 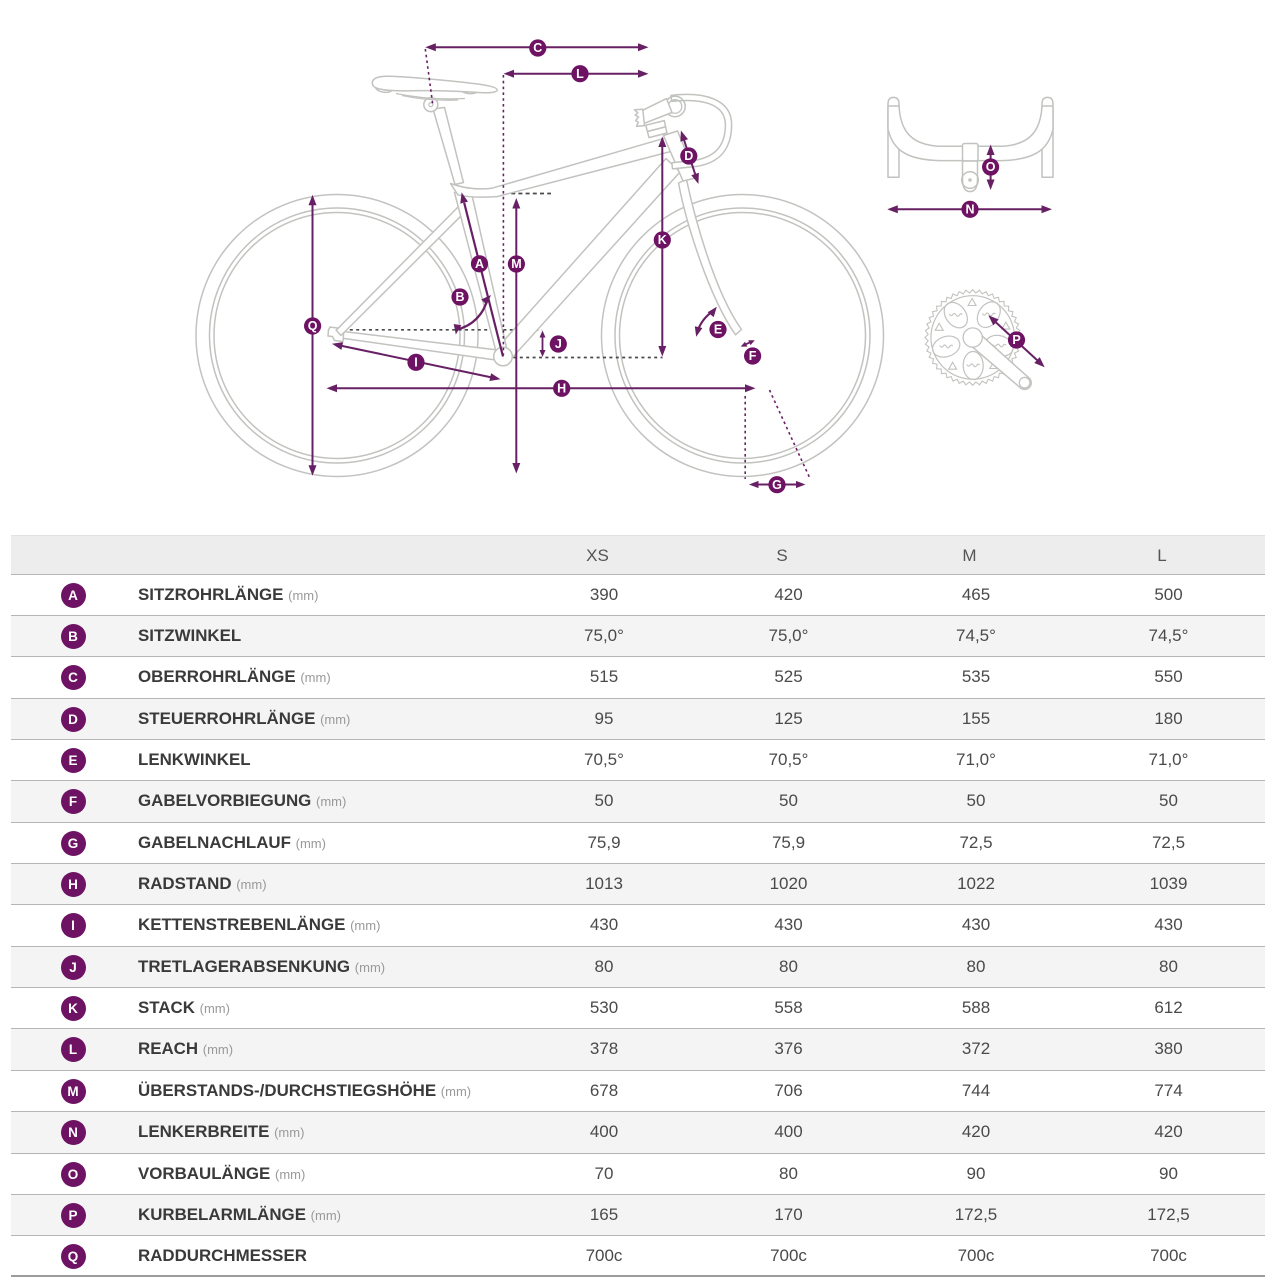 I want to click on svg-text: M, so click(x=516, y=264).